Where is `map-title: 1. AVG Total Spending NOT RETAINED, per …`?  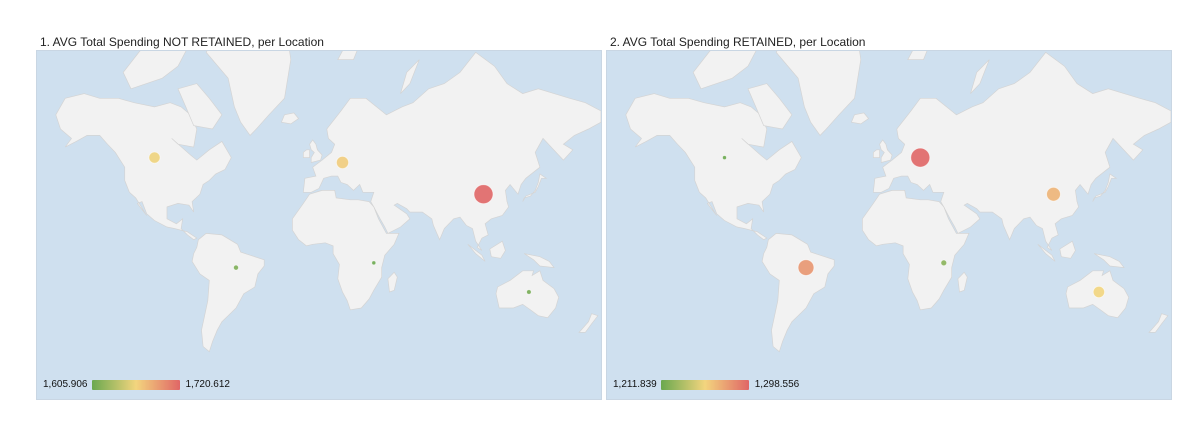 map-title: 1. AVG Total Spending NOT RETAINED, per … is located at coordinates (182, 42).